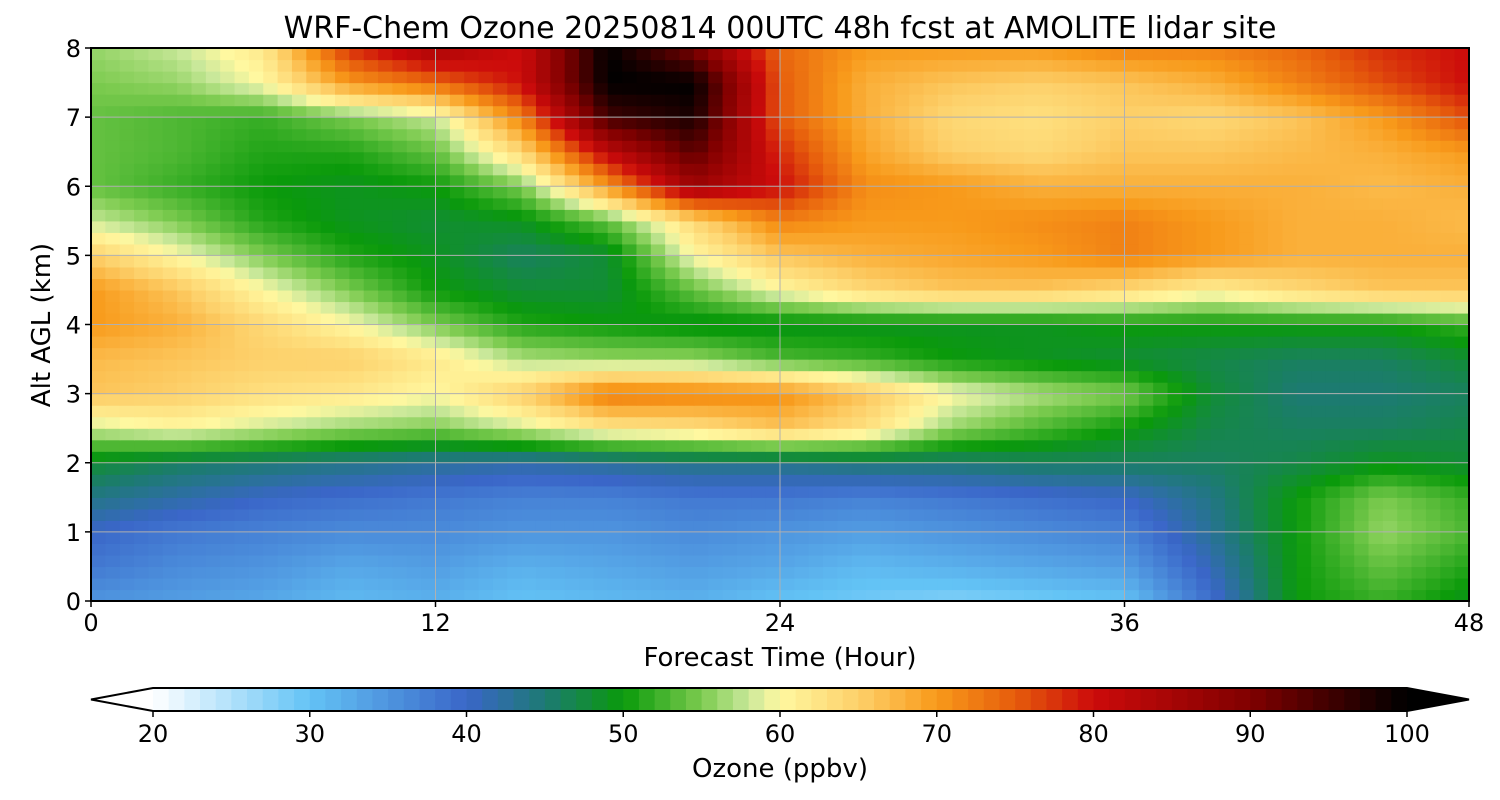 The width and height of the screenshot is (1500, 800). Describe the element at coordinates (73, 187) in the screenshot. I see `y-tick-label: 6` at that location.